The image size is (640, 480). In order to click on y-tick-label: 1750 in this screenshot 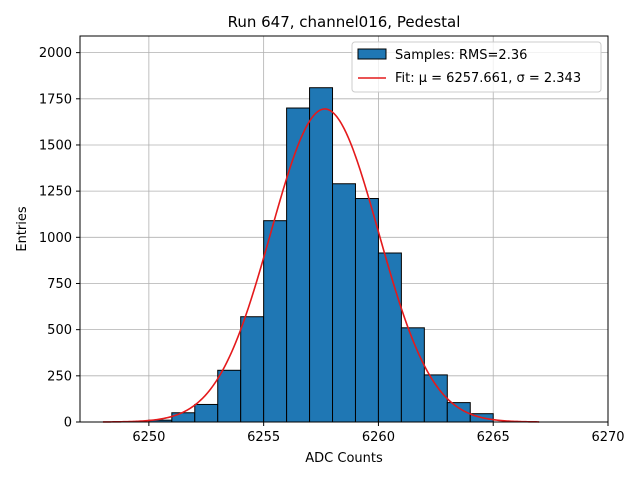, I will do `click(55, 99)`.